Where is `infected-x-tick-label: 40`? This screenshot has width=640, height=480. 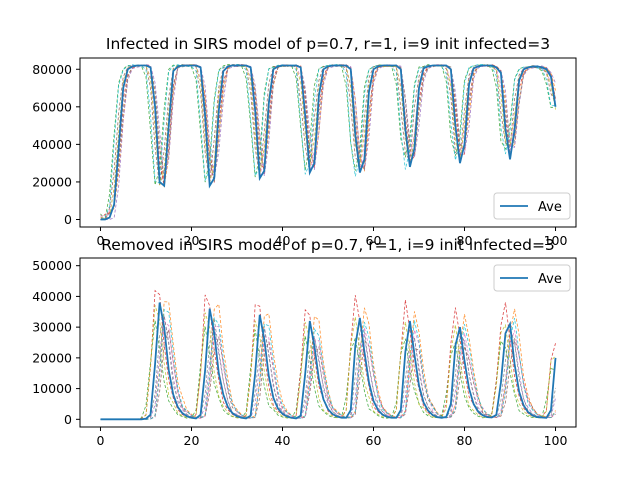
infected-x-tick-label: 40 is located at coordinates (283, 240).